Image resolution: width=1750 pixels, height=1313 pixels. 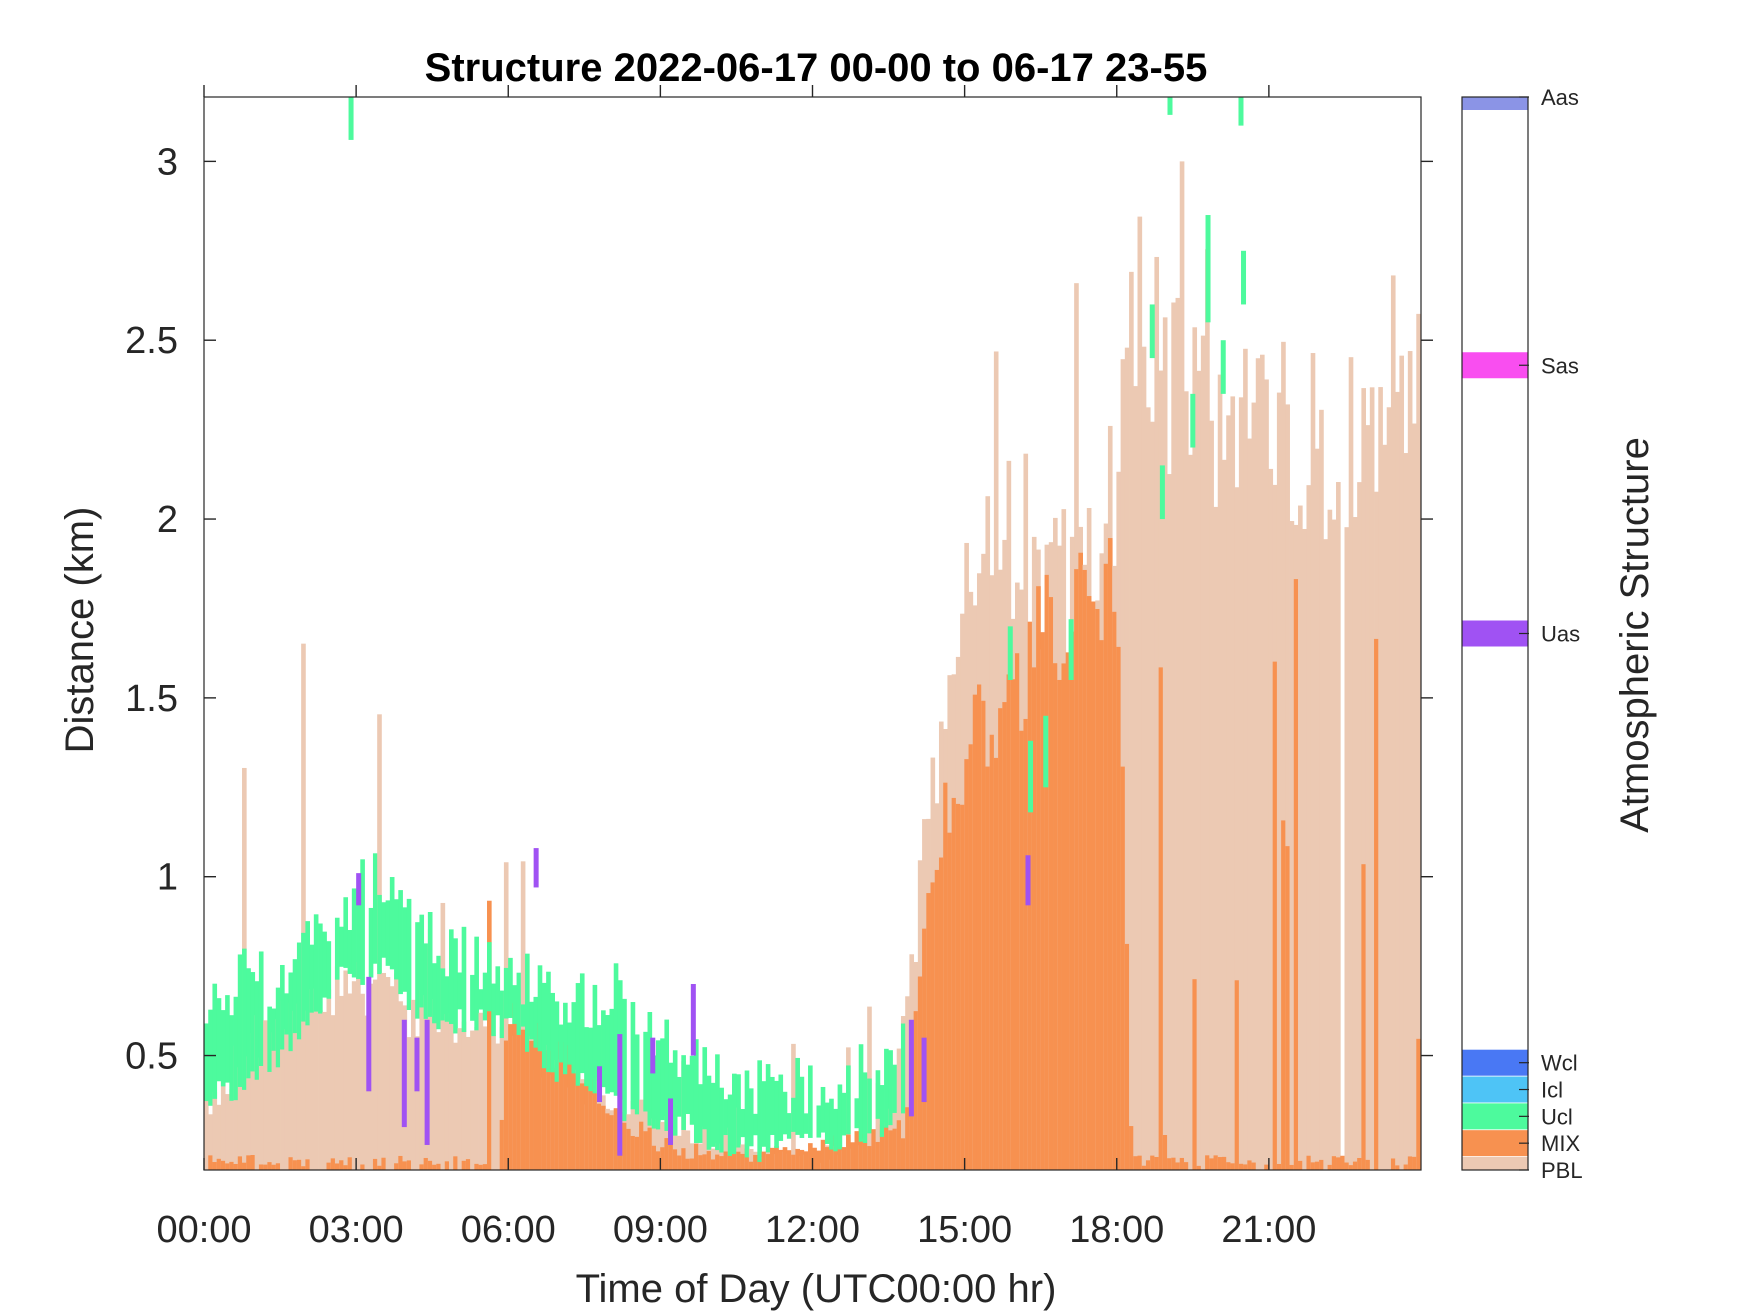 What do you see at coordinates (1495, 1163) in the screenshot?
I see `colorbar-swatch-pbl` at bounding box center [1495, 1163].